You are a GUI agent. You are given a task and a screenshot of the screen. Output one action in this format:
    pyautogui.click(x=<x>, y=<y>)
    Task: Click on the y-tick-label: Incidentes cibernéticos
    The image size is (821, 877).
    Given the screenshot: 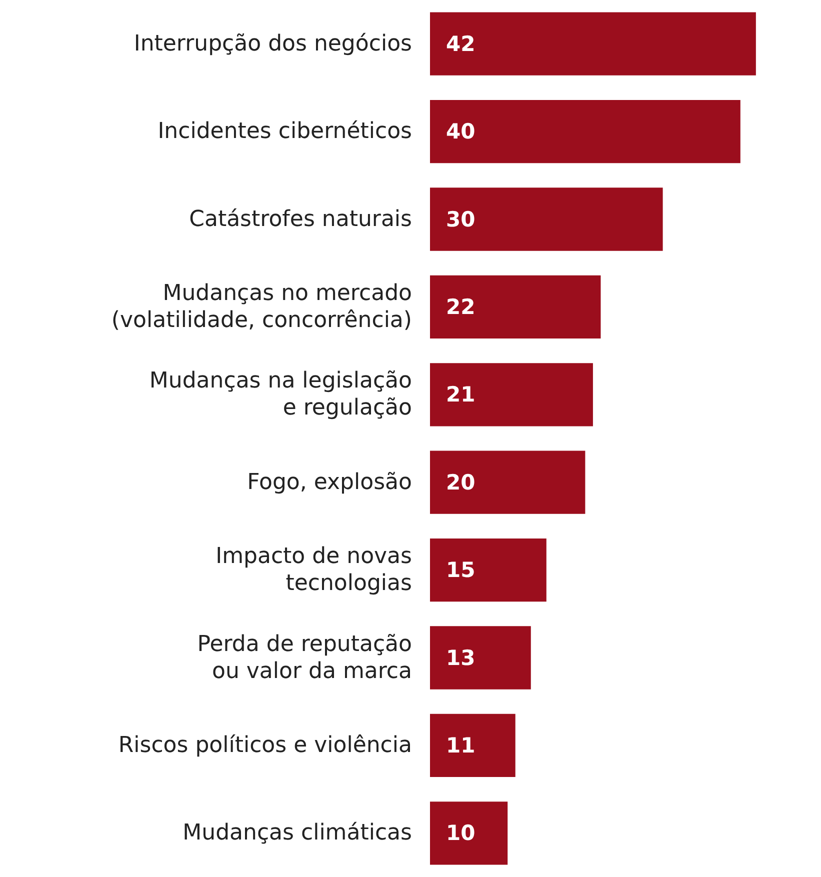 What is the action you would take?
    pyautogui.click(x=285, y=131)
    